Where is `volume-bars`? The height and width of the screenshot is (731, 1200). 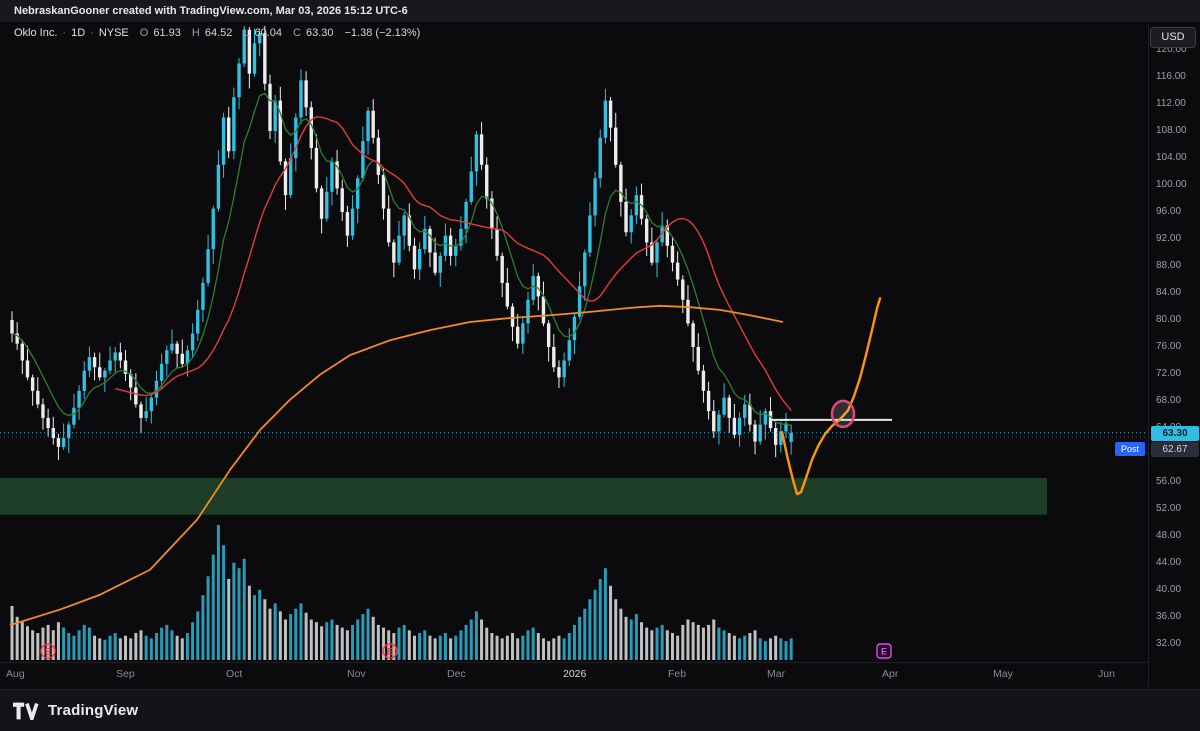
volume-bars is located at coordinates (401, 592).